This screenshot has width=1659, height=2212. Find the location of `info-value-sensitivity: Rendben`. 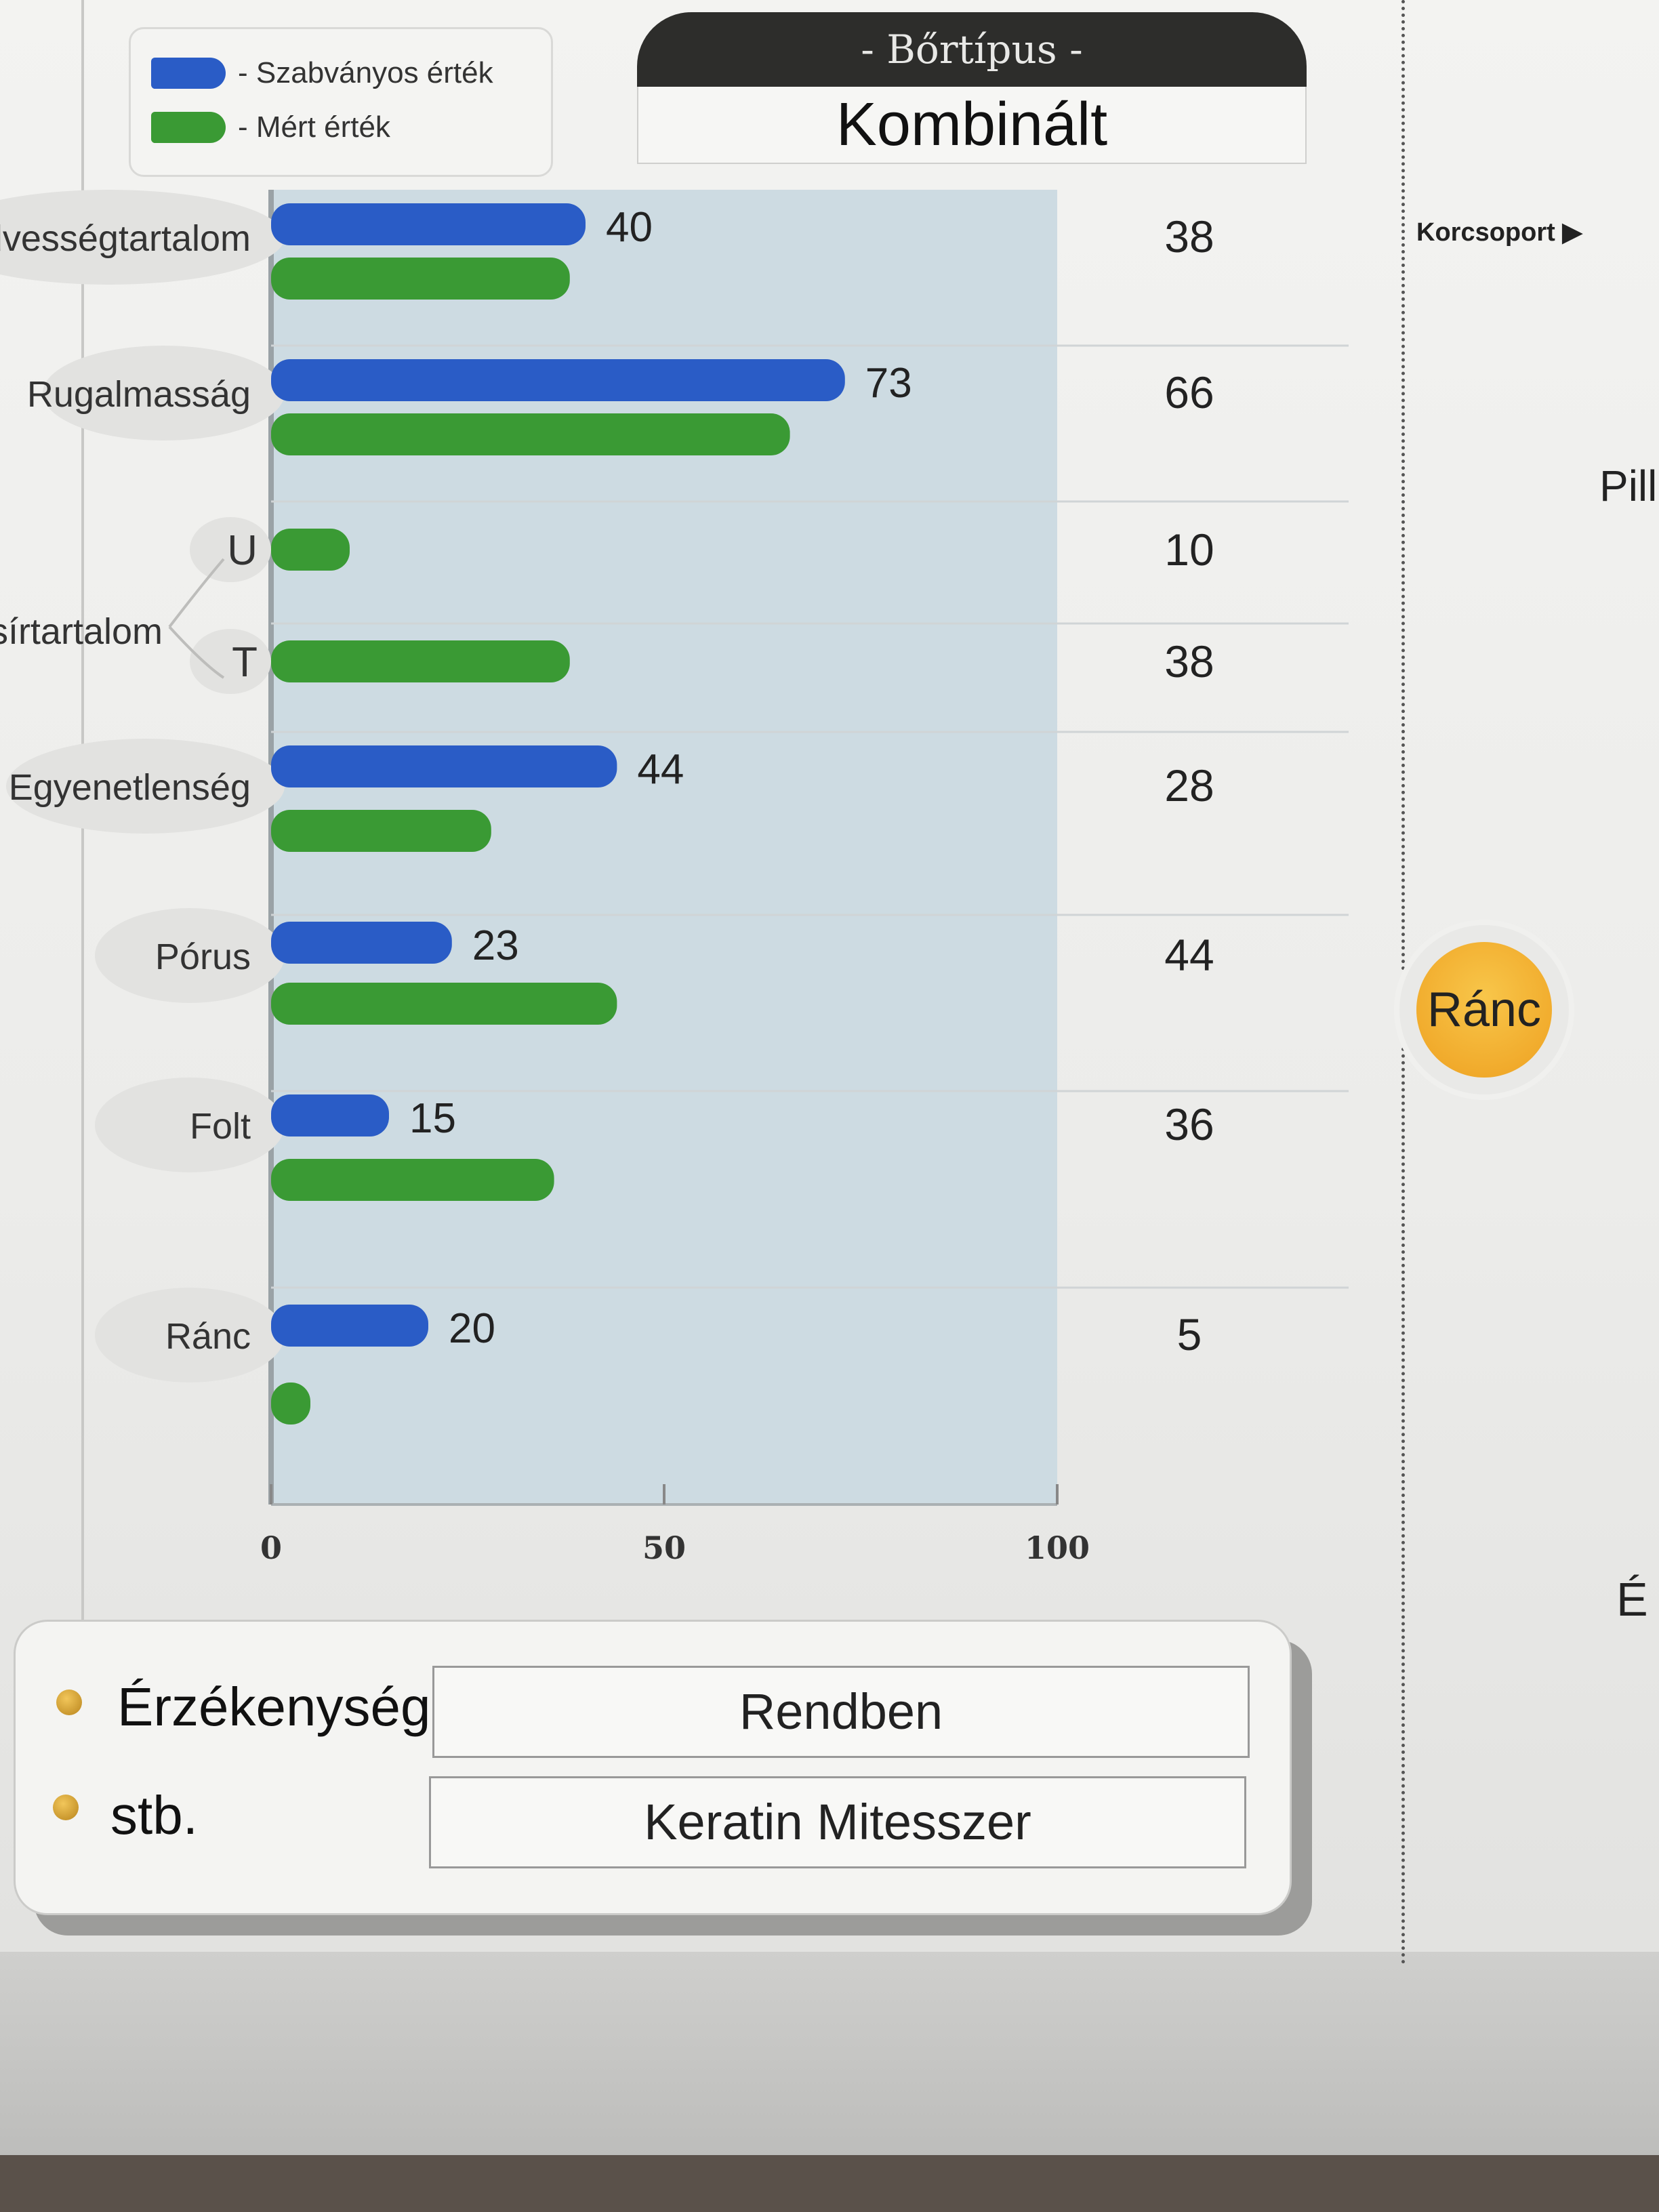

info-value-sensitivity: Rendben is located at coordinates (841, 1712).